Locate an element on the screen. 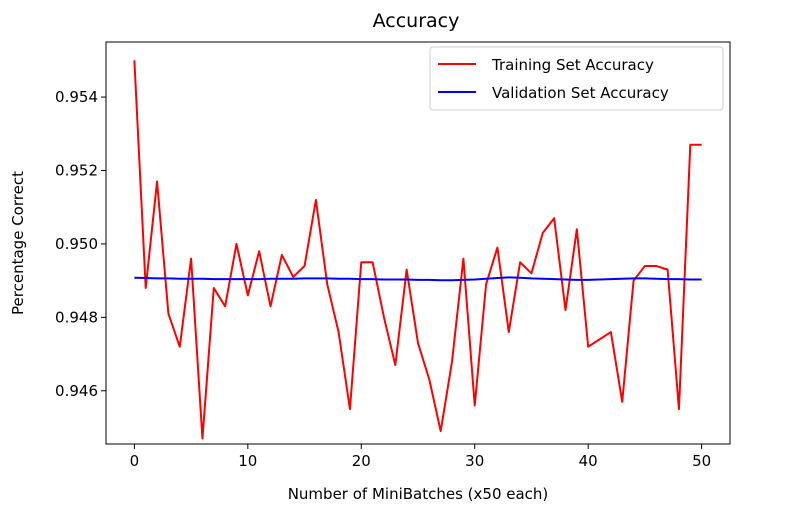 The image size is (789, 519). legend-box is located at coordinates (576, 78).